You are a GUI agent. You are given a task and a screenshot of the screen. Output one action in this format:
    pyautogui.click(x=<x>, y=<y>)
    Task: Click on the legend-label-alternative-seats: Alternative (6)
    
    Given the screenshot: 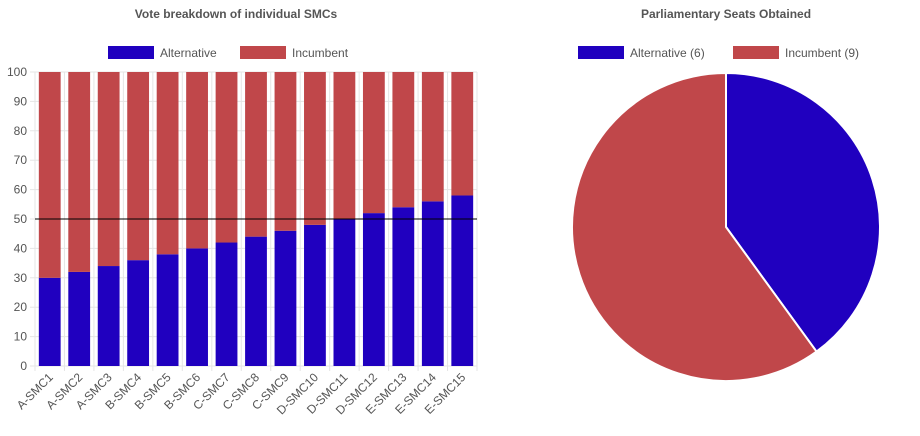 What is the action you would take?
    pyautogui.click(x=667, y=53)
    